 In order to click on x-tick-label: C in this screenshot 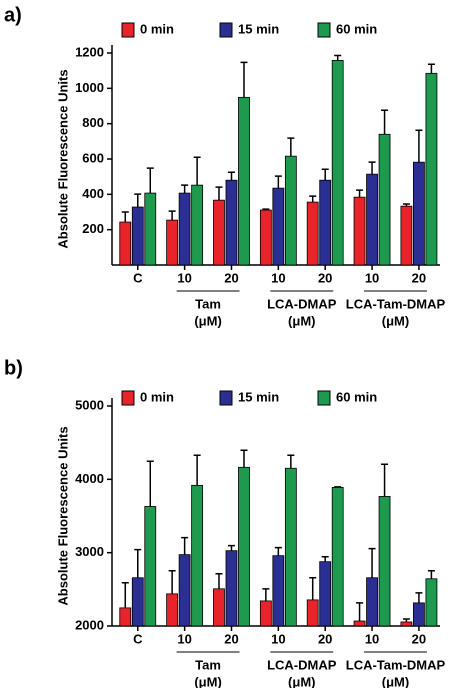, I will do `click(138, 638)`.